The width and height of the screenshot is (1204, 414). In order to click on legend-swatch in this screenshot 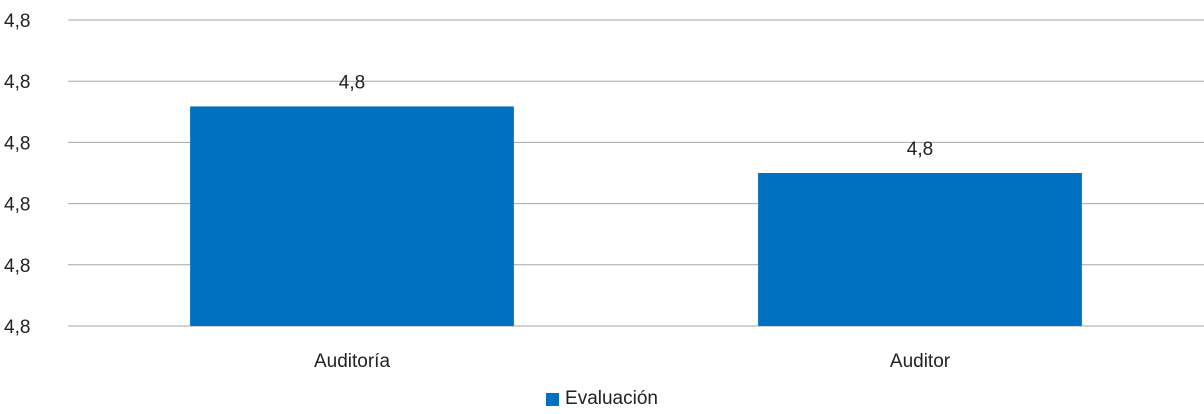, I will do `click(553, 399)`.